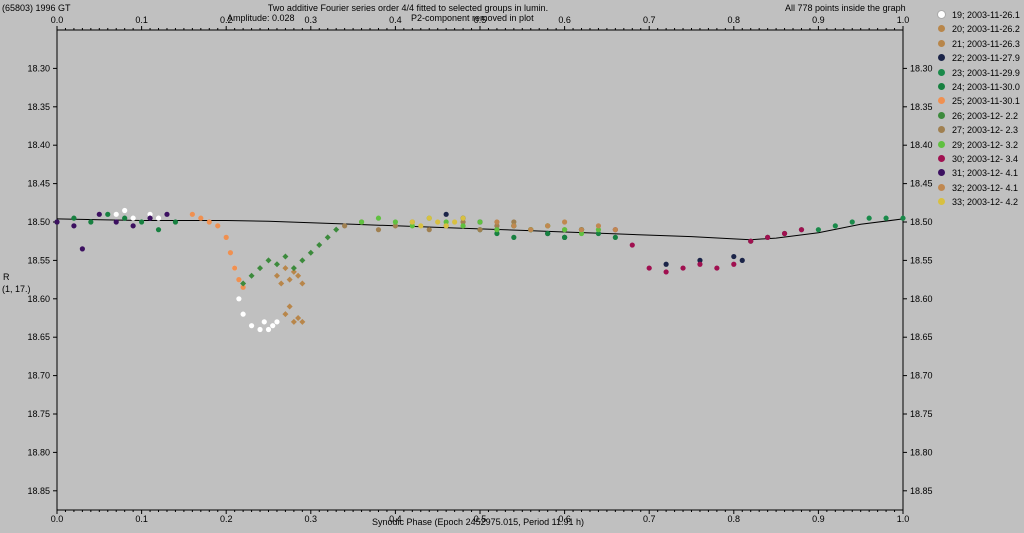 The height and width of the screenshot is (533, 1024). I want to click on x-tick-label-top: 1.0, so click(903, 20).